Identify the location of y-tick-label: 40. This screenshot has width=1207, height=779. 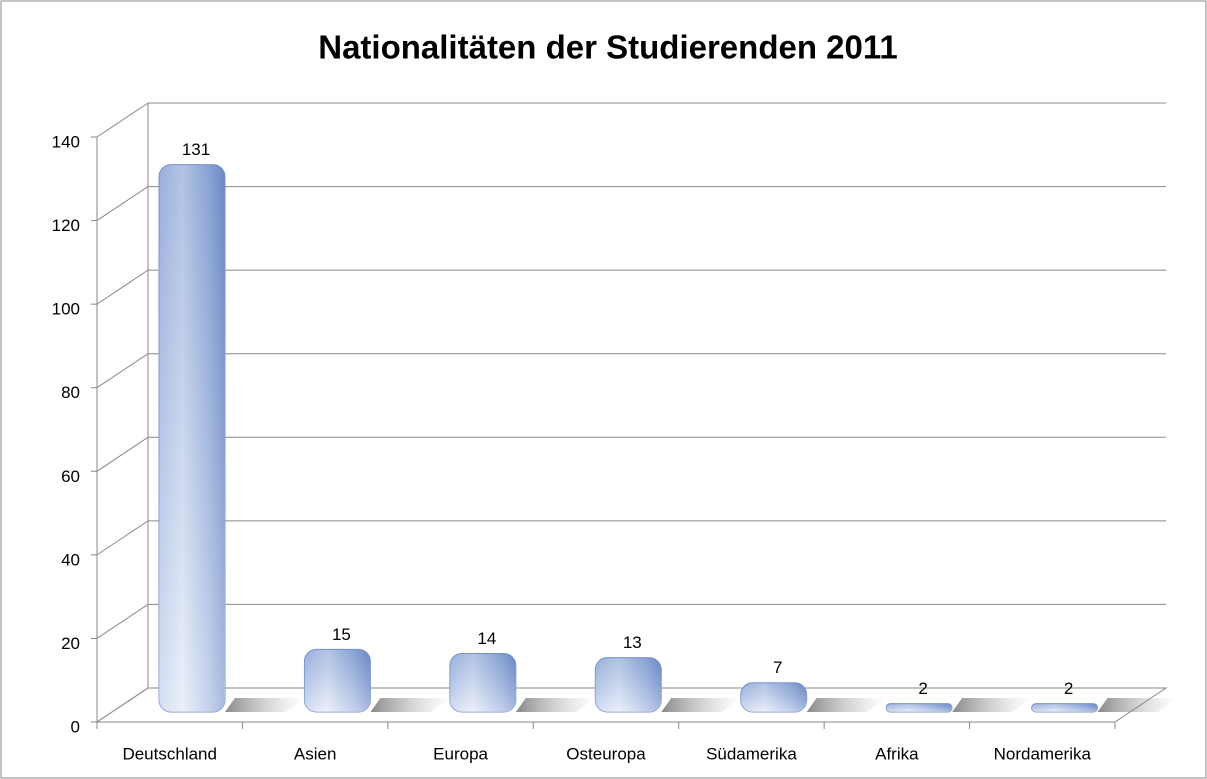
(70, 559).